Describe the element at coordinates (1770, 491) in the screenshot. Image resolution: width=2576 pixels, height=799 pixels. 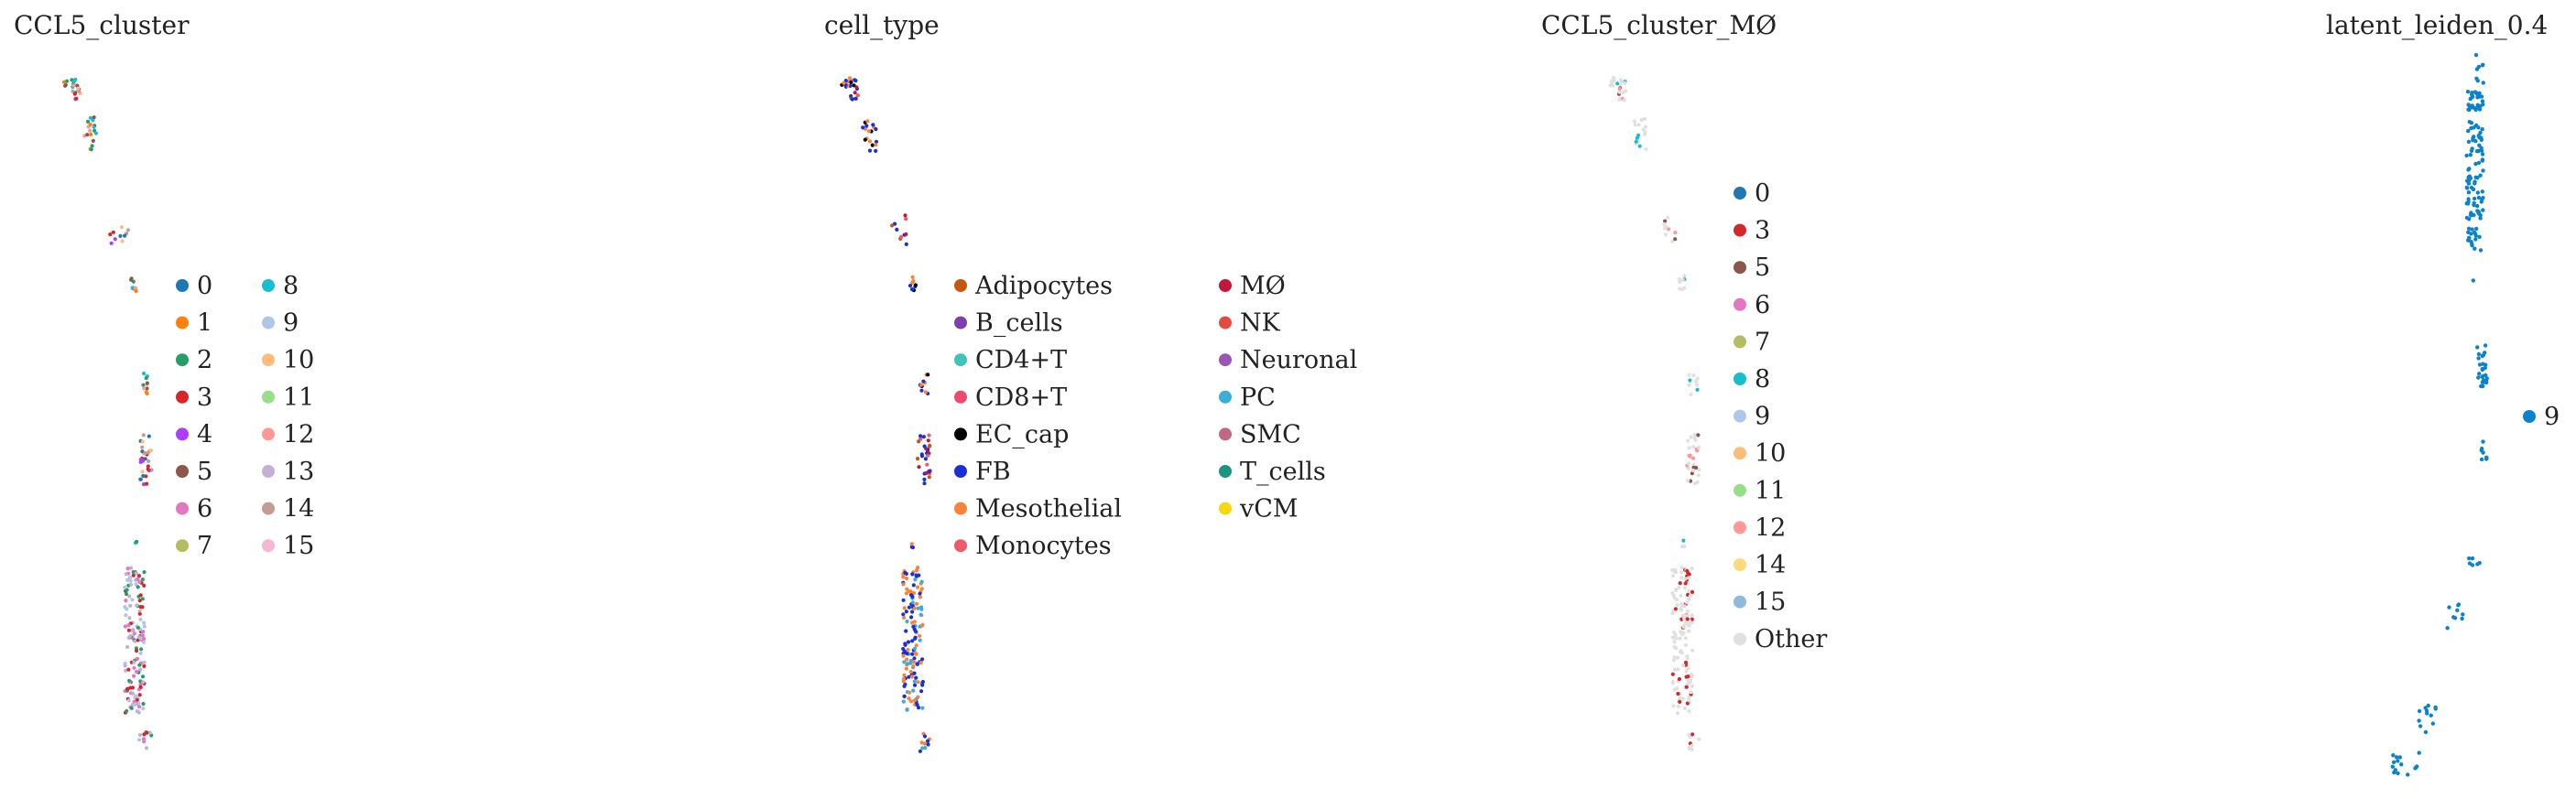
I see `legend-label: 11` at that location.